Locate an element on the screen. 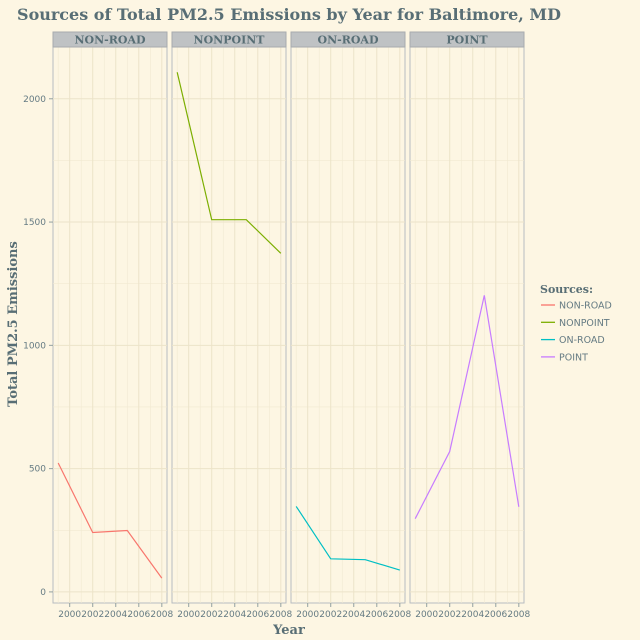 The image size is (640, 640). y-tick-label: 2000 is located at coordinates (34, 100).